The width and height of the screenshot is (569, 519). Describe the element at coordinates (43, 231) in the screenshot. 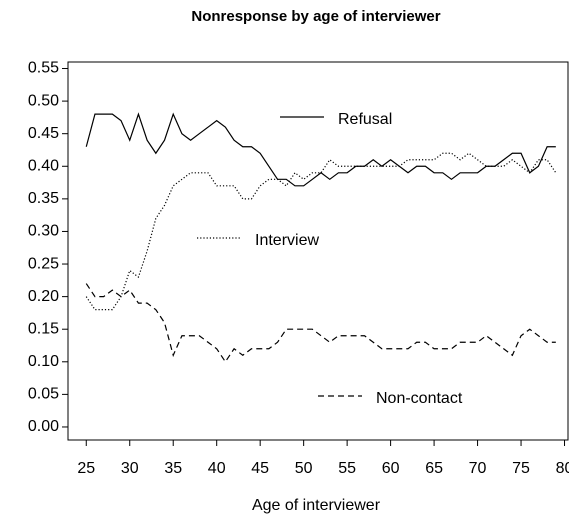

I see `y-tick-label: 0.30` at that location.